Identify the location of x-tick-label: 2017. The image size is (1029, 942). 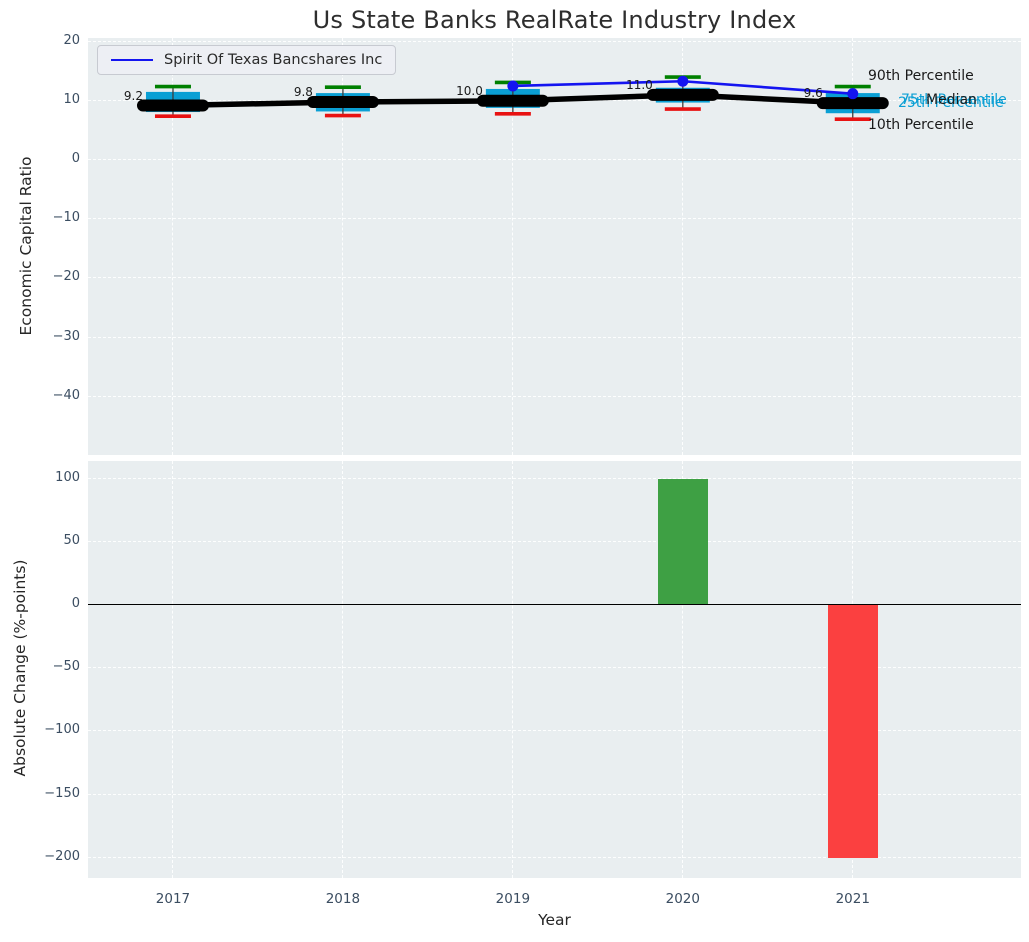
(173, 899).